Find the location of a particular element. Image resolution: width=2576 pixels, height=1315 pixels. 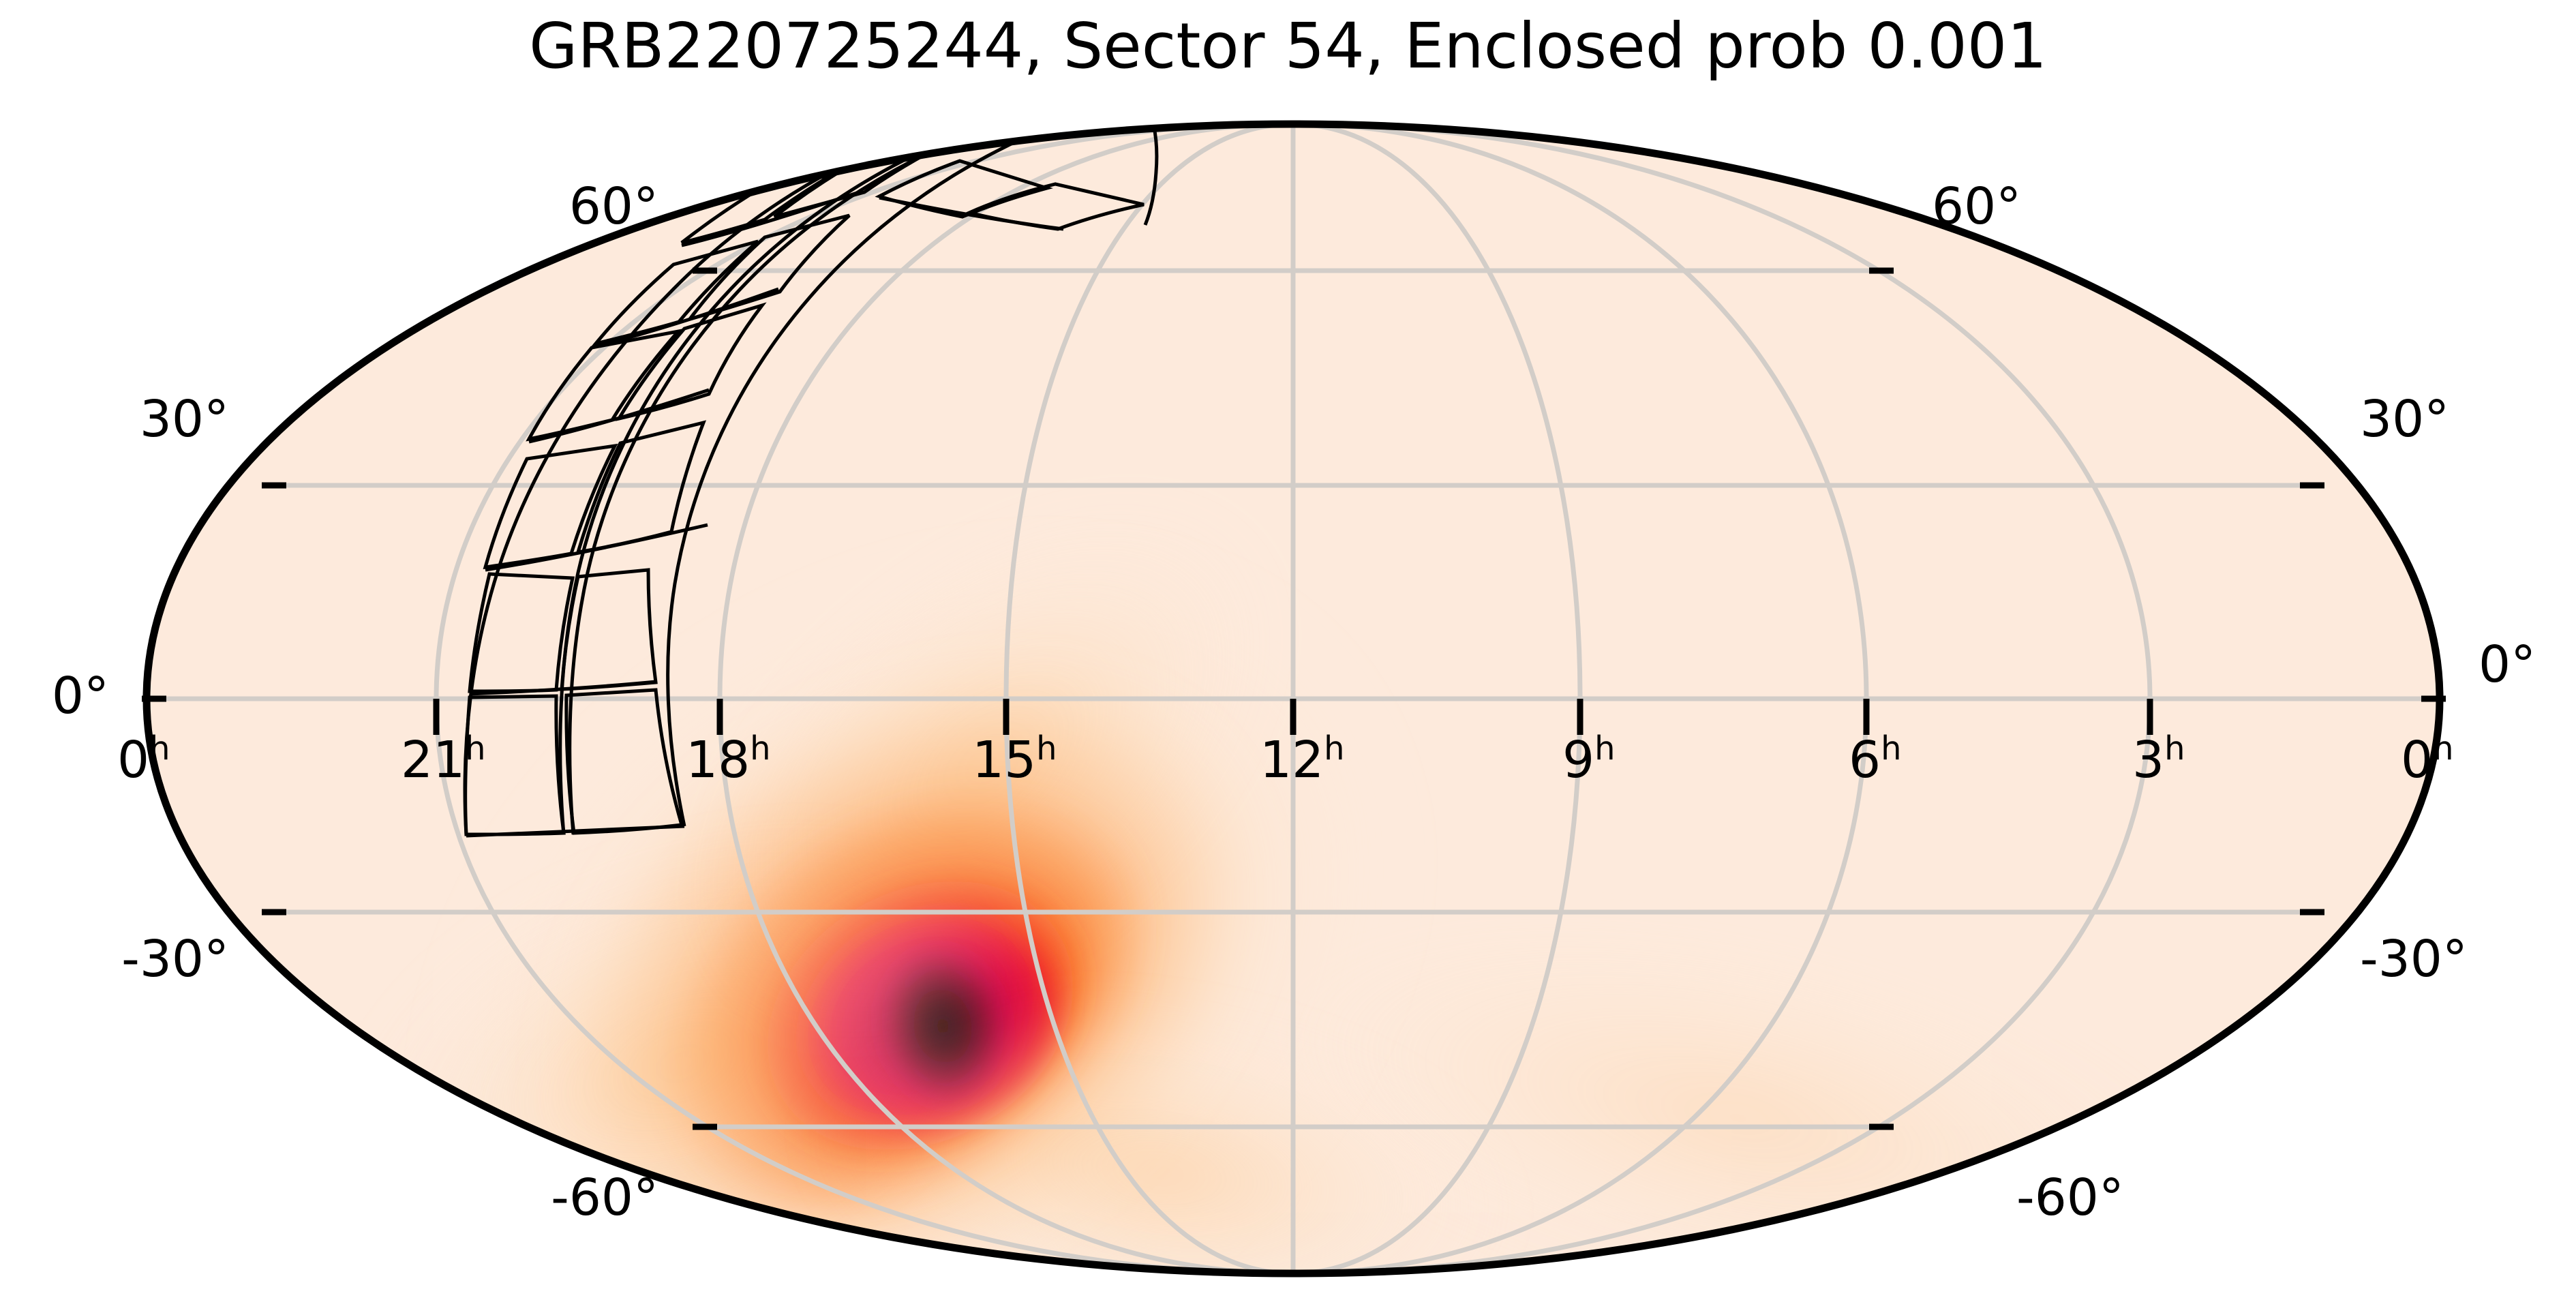

ra-label-9h: 9h is located at coordinates (1589, 759).